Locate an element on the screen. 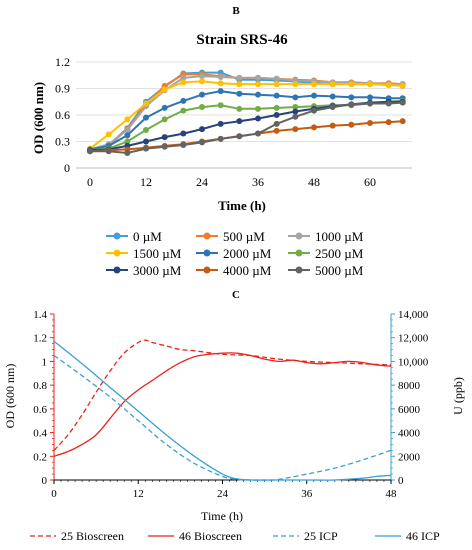  panel-c-right-tick-label: 10,000 is located at coordinates (413, 362).